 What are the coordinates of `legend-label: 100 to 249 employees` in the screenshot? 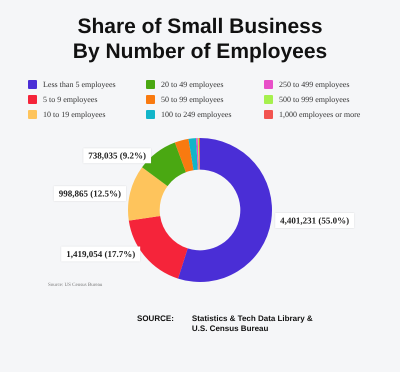 It's located at (196, 114).